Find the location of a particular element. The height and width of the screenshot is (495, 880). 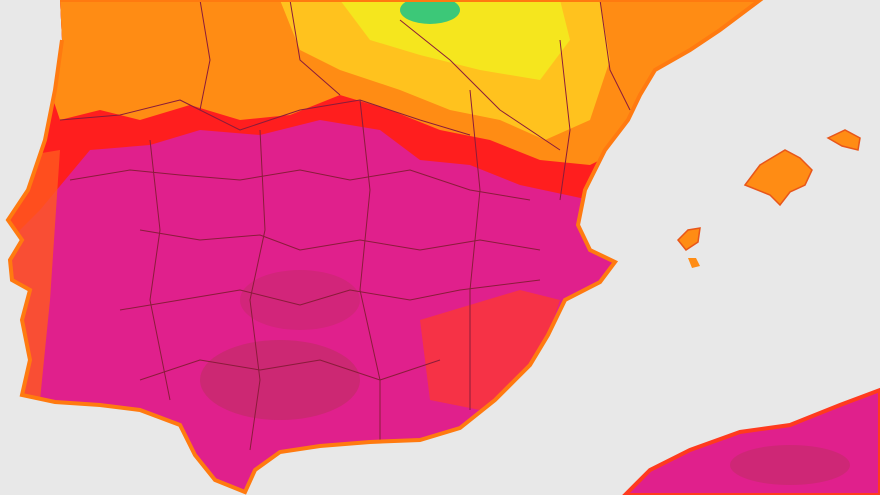

north-africa-hot is located at coordinates (790, 465).